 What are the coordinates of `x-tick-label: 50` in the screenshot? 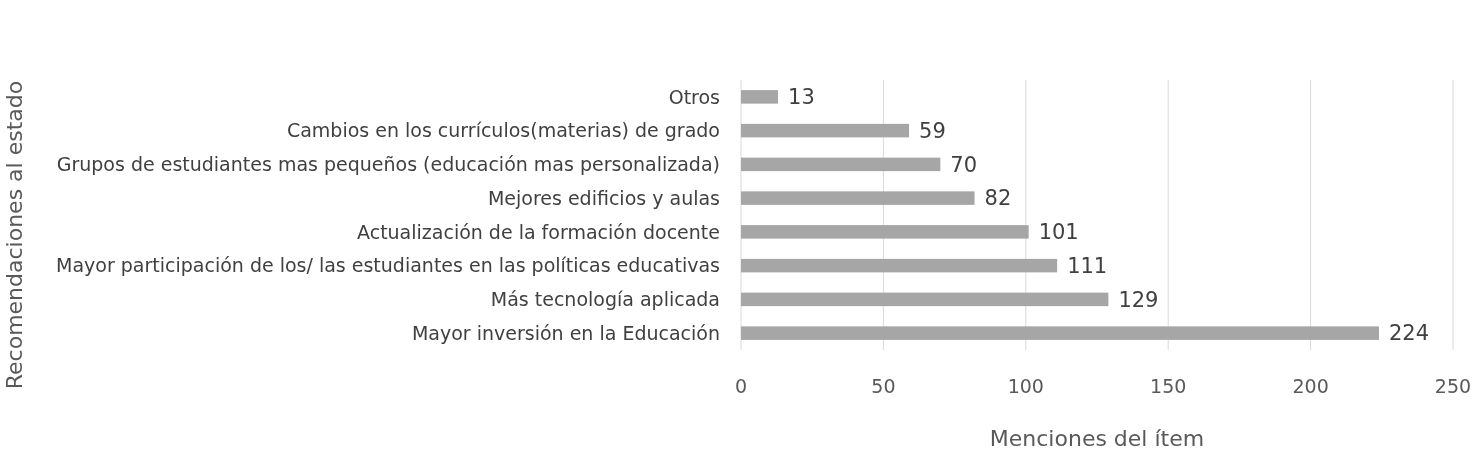 It's located at (883, 386).